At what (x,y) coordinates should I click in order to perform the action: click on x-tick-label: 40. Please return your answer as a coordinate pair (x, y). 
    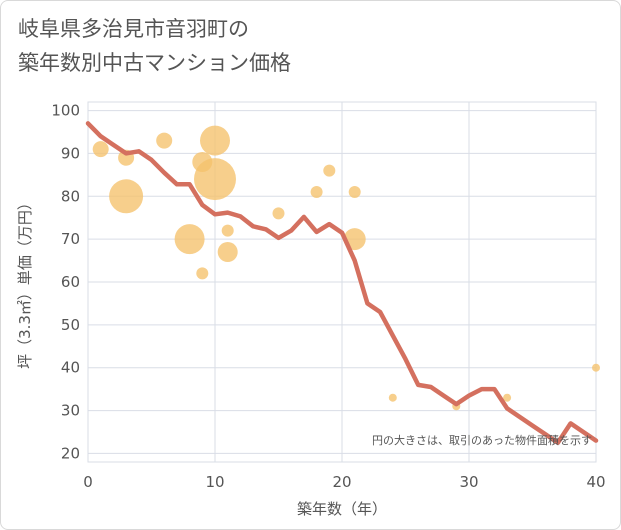
    Looking at the image, I should click on (595, 482).